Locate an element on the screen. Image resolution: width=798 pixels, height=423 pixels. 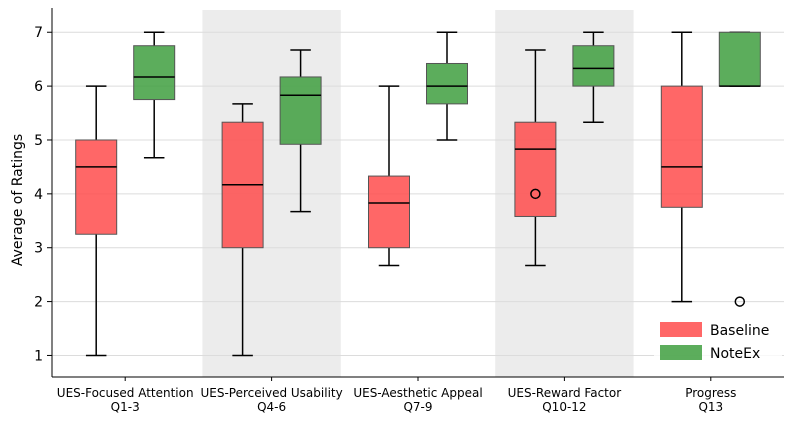
x-tick-label: UES-Focused Attention is located at coordinates (125, 393).